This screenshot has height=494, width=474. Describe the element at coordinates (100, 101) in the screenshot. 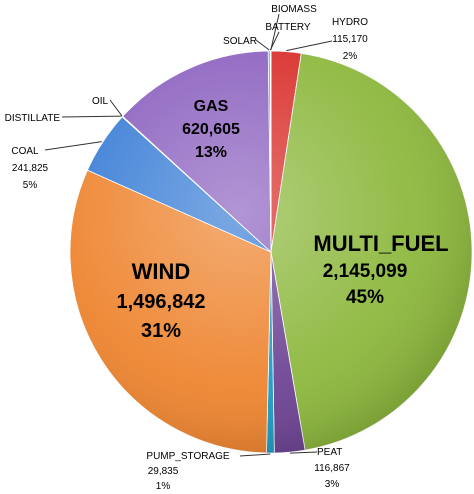

I see `slice-label-oil: OIL` at that location.